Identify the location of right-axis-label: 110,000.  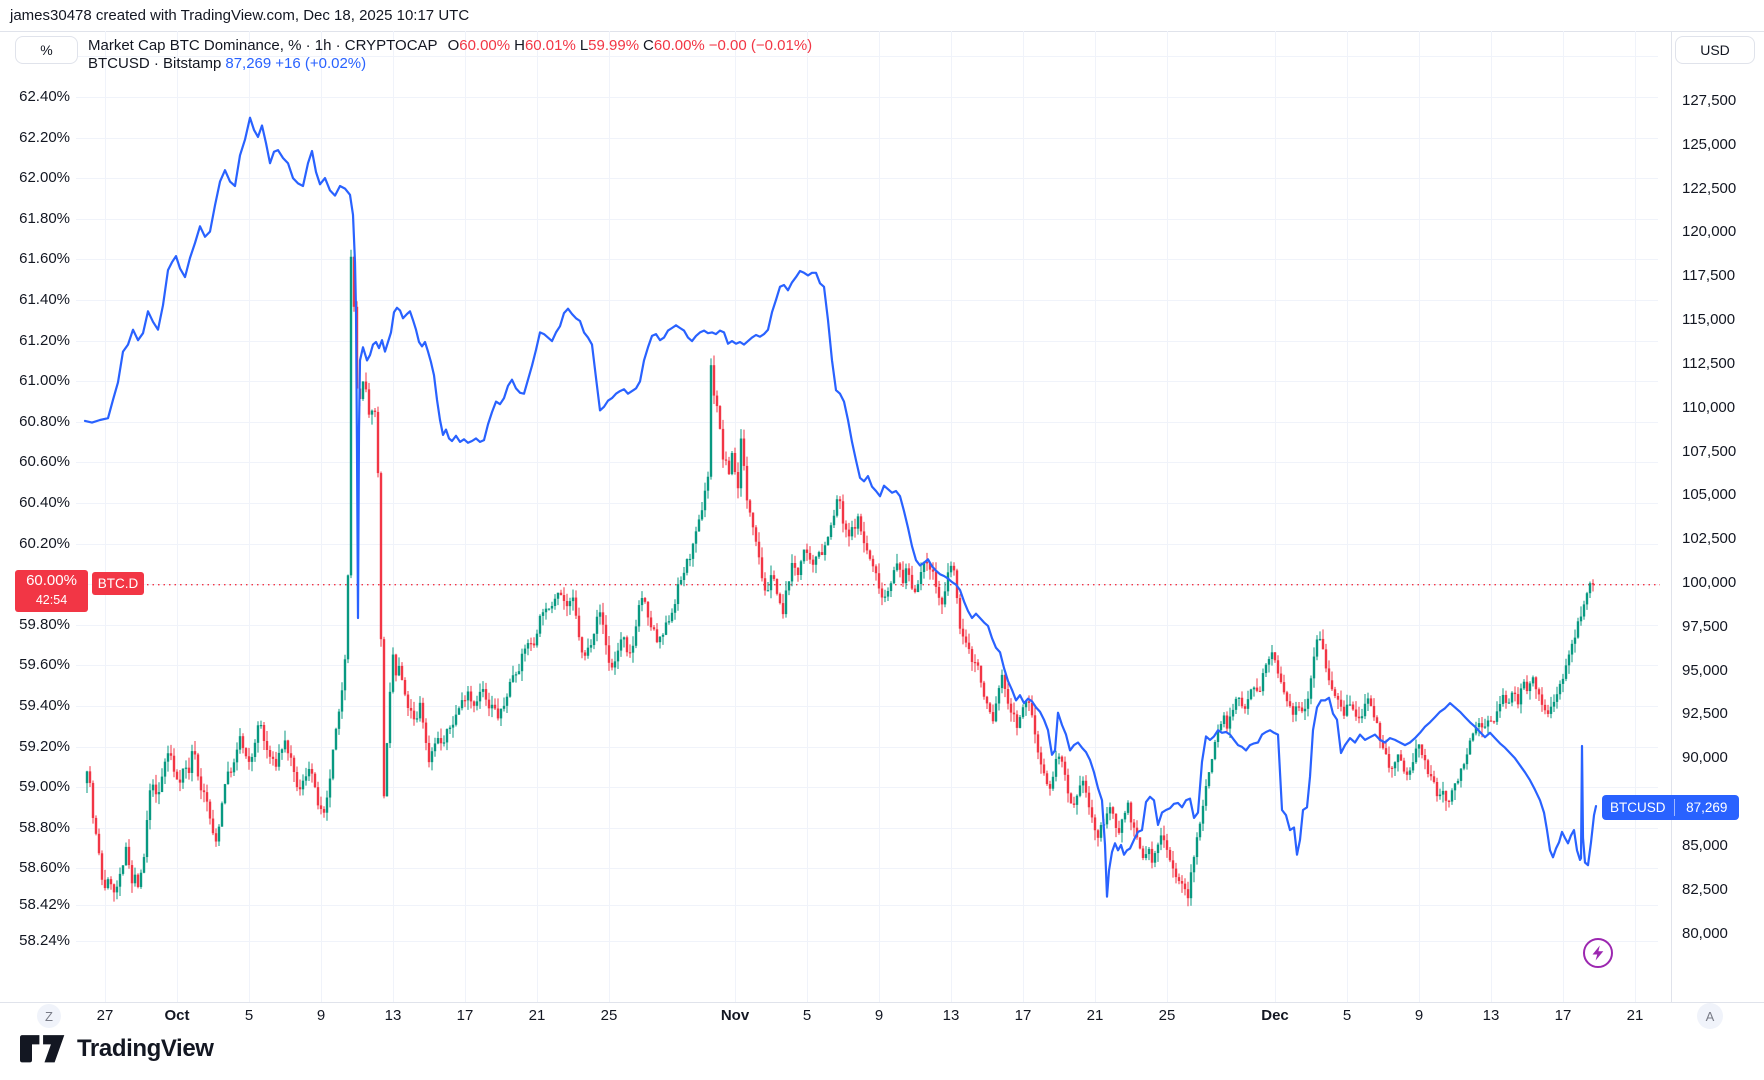
(1709, 407).